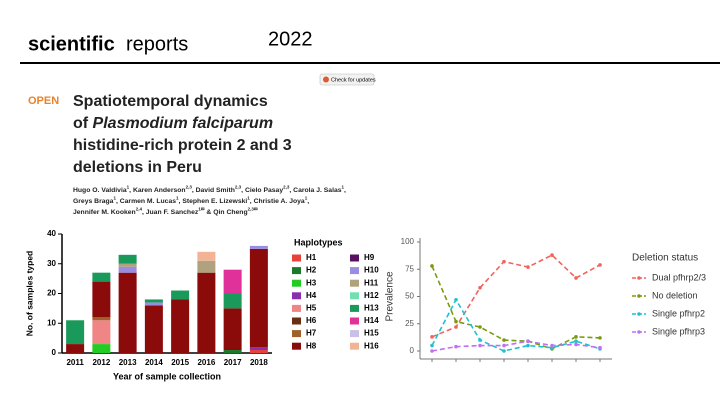  I want to click on x-axis-label: Year of sample collection, so click(167, 376).